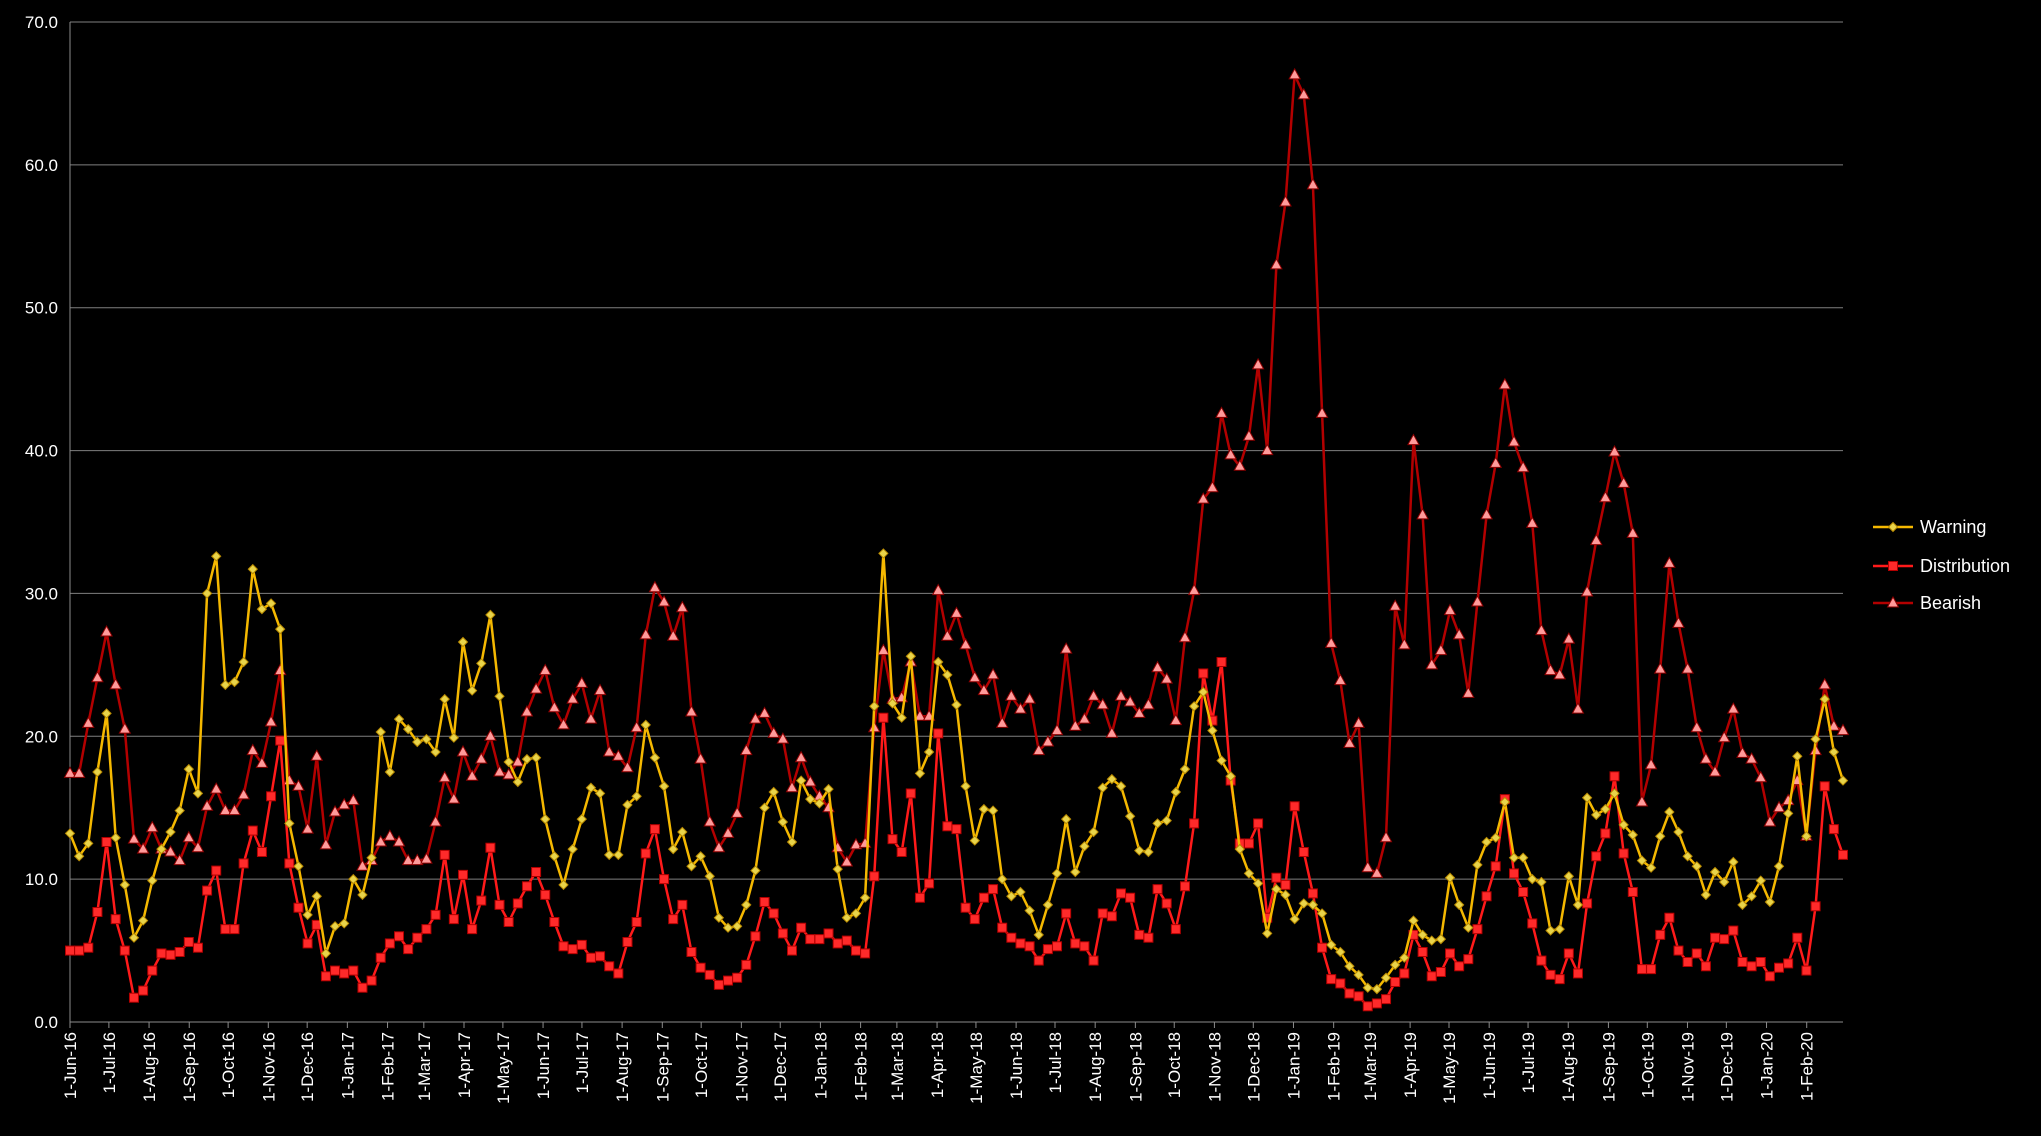 The width and height of the screenshot is (2041, 1136). What do you see at coordinates (976, 1068) in the screenshot?
I see `x-tick-label: 1-May-18` at bounding box center [976, 1068].